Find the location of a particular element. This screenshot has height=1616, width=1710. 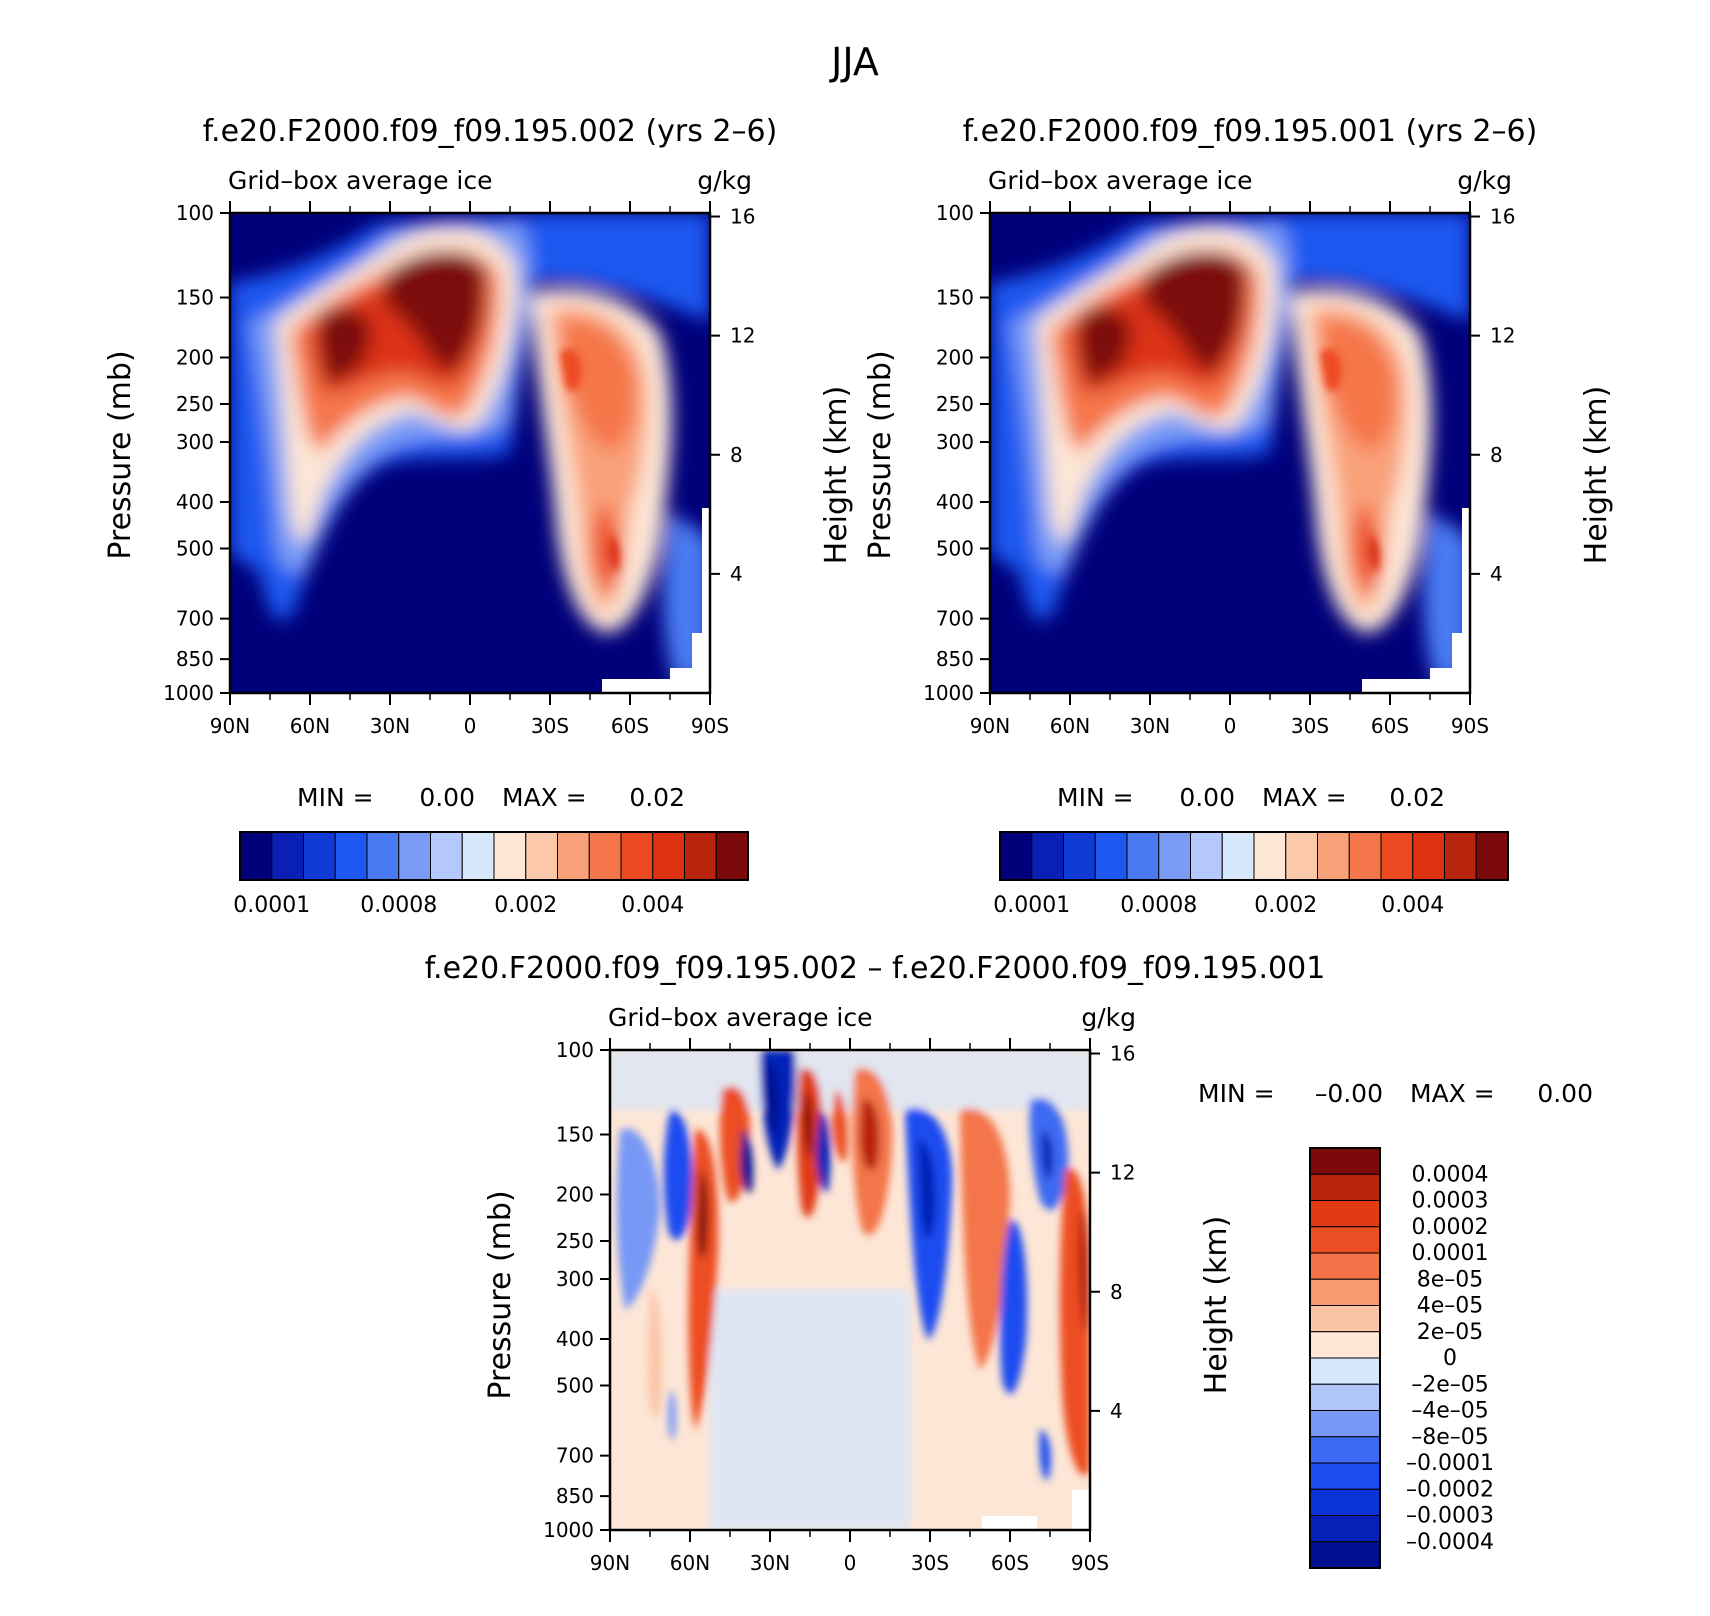

panel-diff-units-label: g/kg is located at coordinates (1108, 1017).